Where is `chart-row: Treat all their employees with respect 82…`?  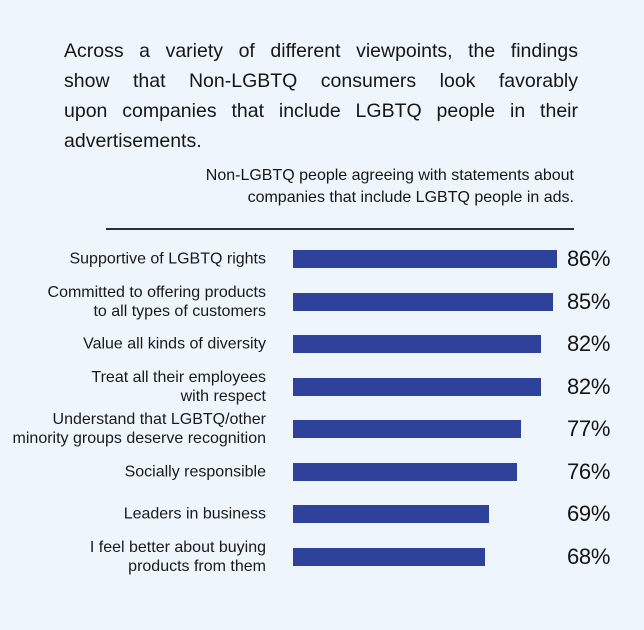 chart-row: Treat all their employees with respect 82… is located at coordinates (322, 387).